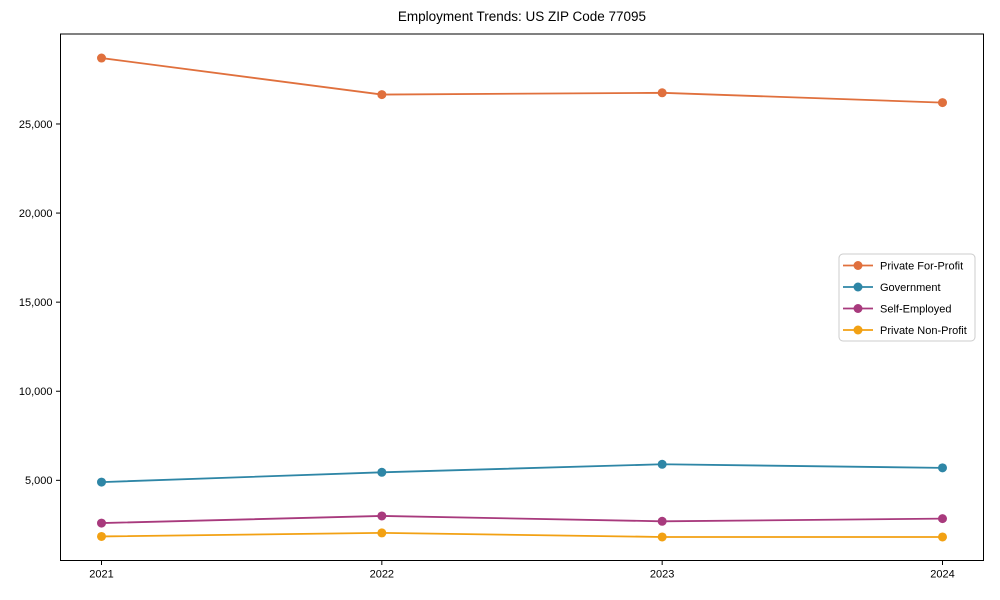  I want to click on data-point-government-2021, so click(101, 482).